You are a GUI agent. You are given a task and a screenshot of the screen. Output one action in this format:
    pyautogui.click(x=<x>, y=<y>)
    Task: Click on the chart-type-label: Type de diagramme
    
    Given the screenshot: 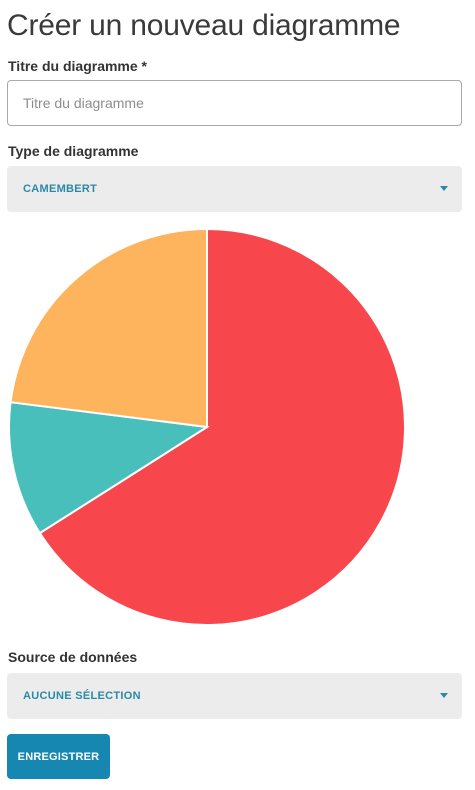 What is the action you would take?
    pyautogui.click(x=73, y=151)
    